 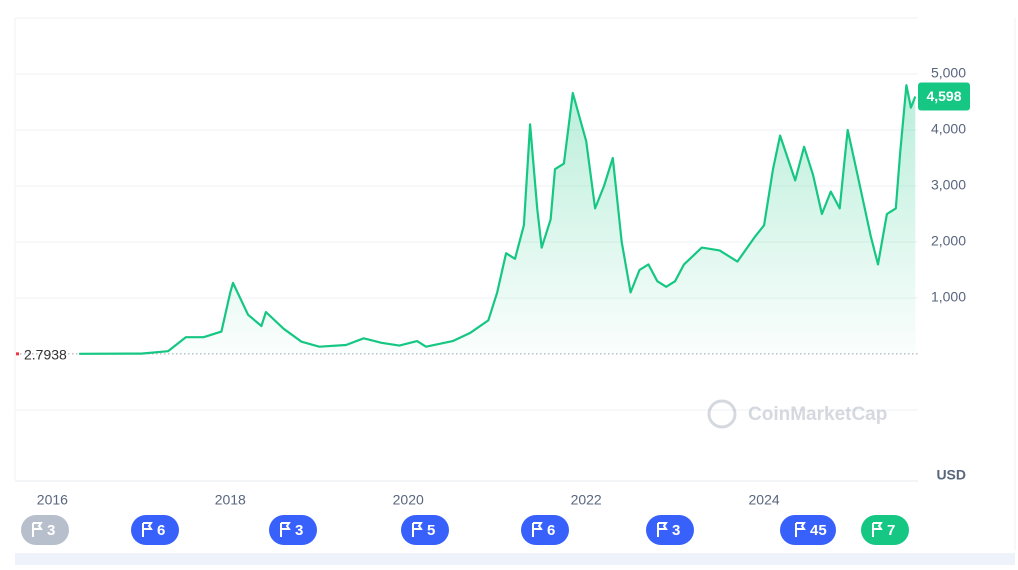 What do you see at coordinates (515, 559) in the screenshot?
I see `navigator` at bounding box center [515, 559].